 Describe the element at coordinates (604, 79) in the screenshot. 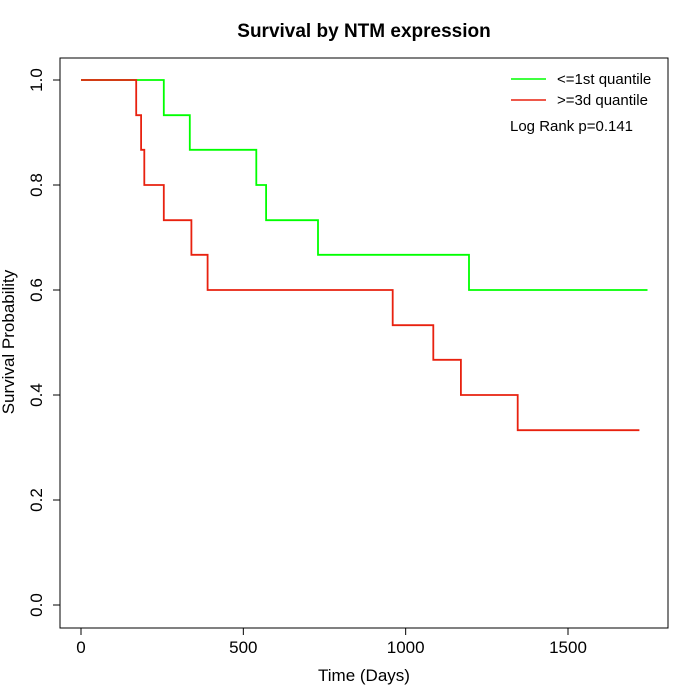

I see `legend-label-low: <=1st quantile` at that location.